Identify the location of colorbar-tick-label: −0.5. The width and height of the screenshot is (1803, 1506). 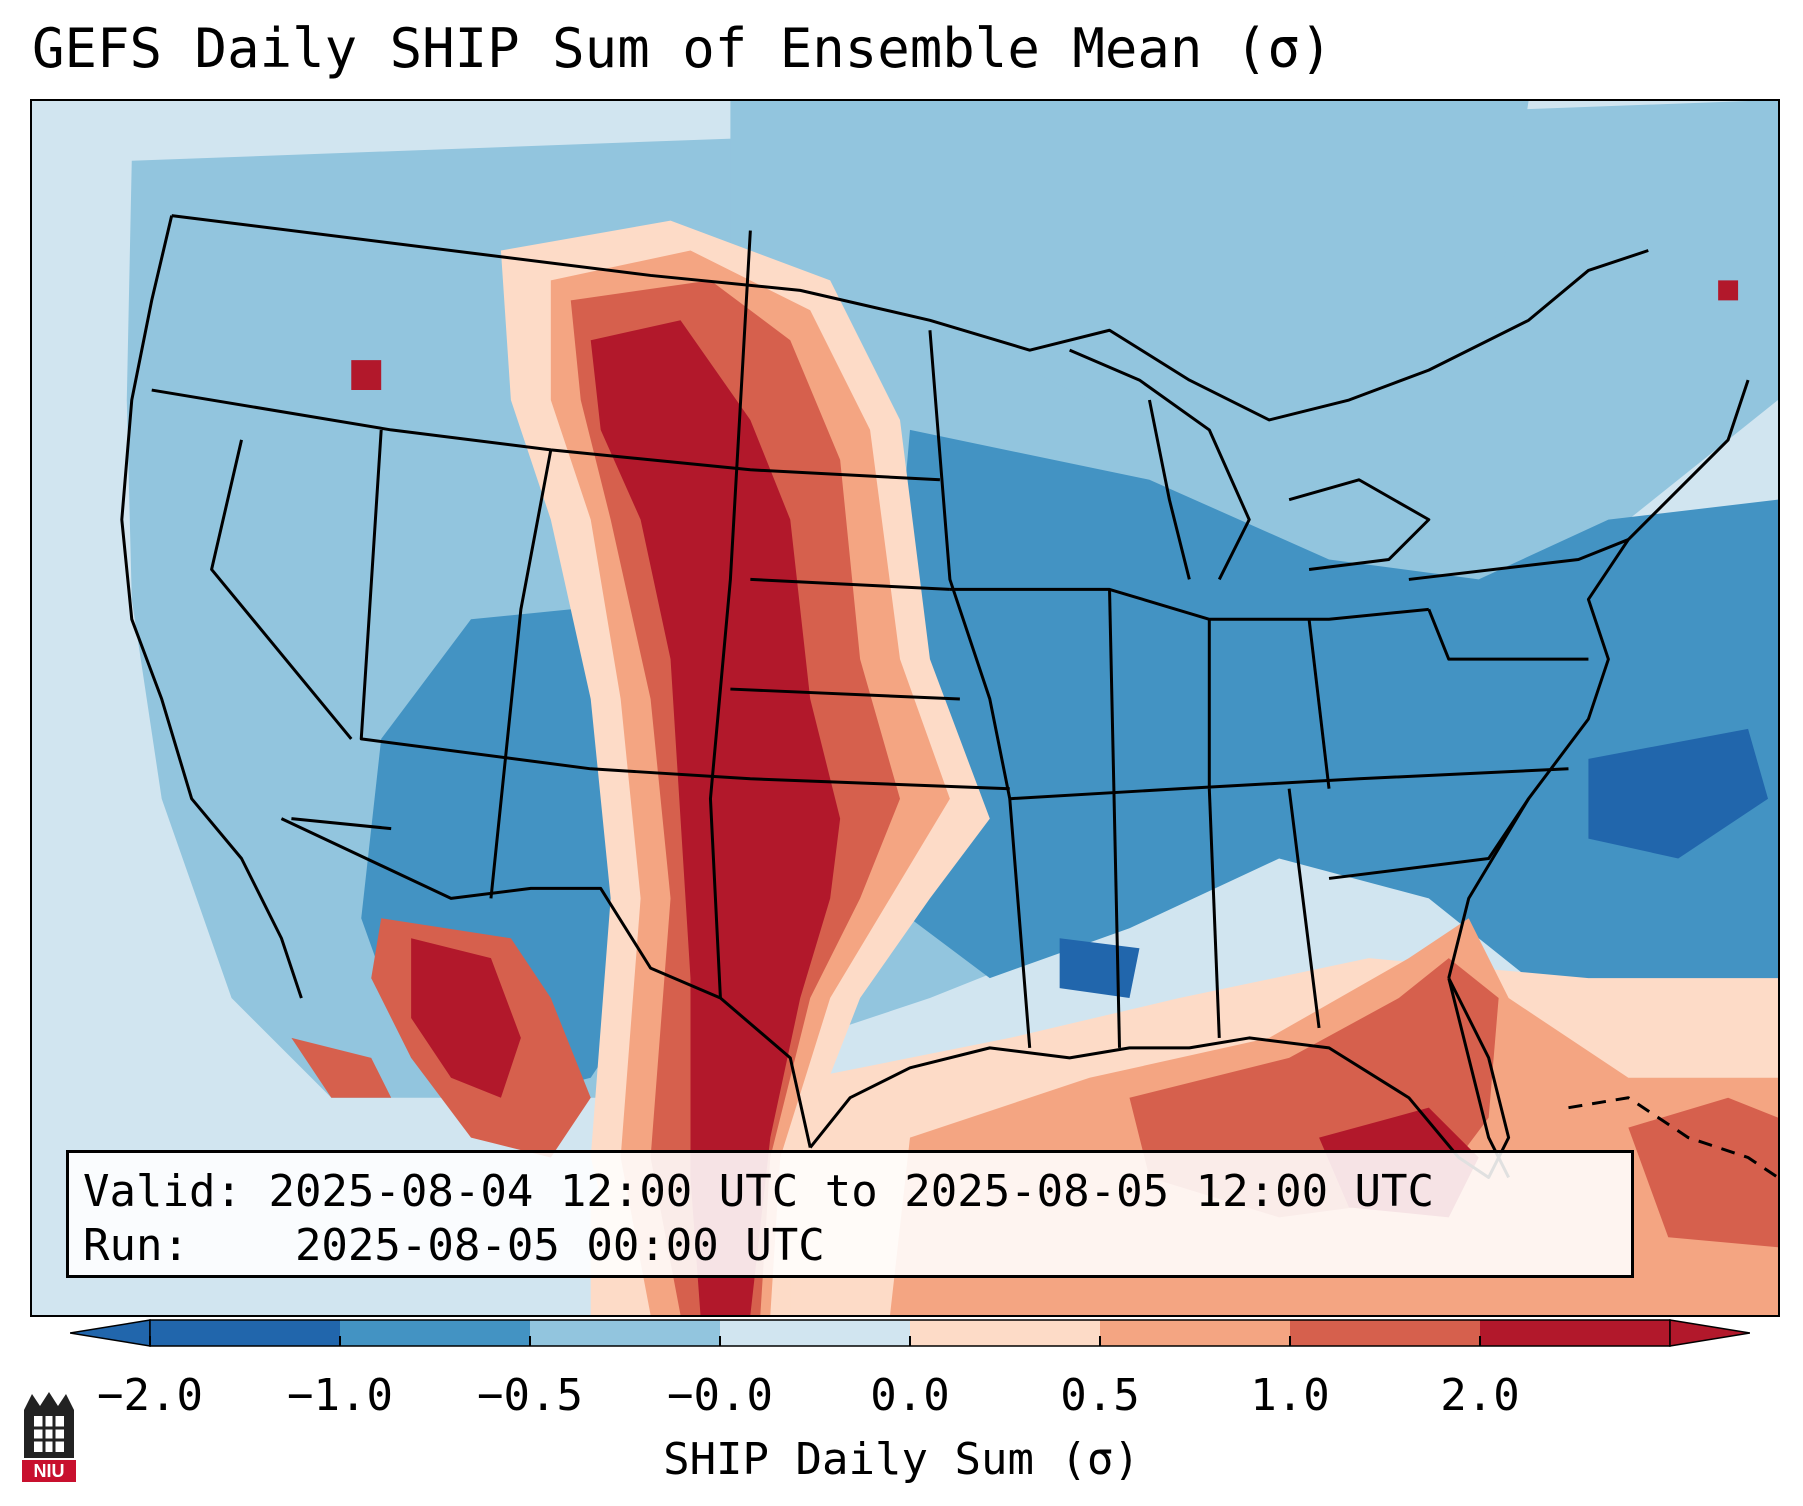
(530, 1395).